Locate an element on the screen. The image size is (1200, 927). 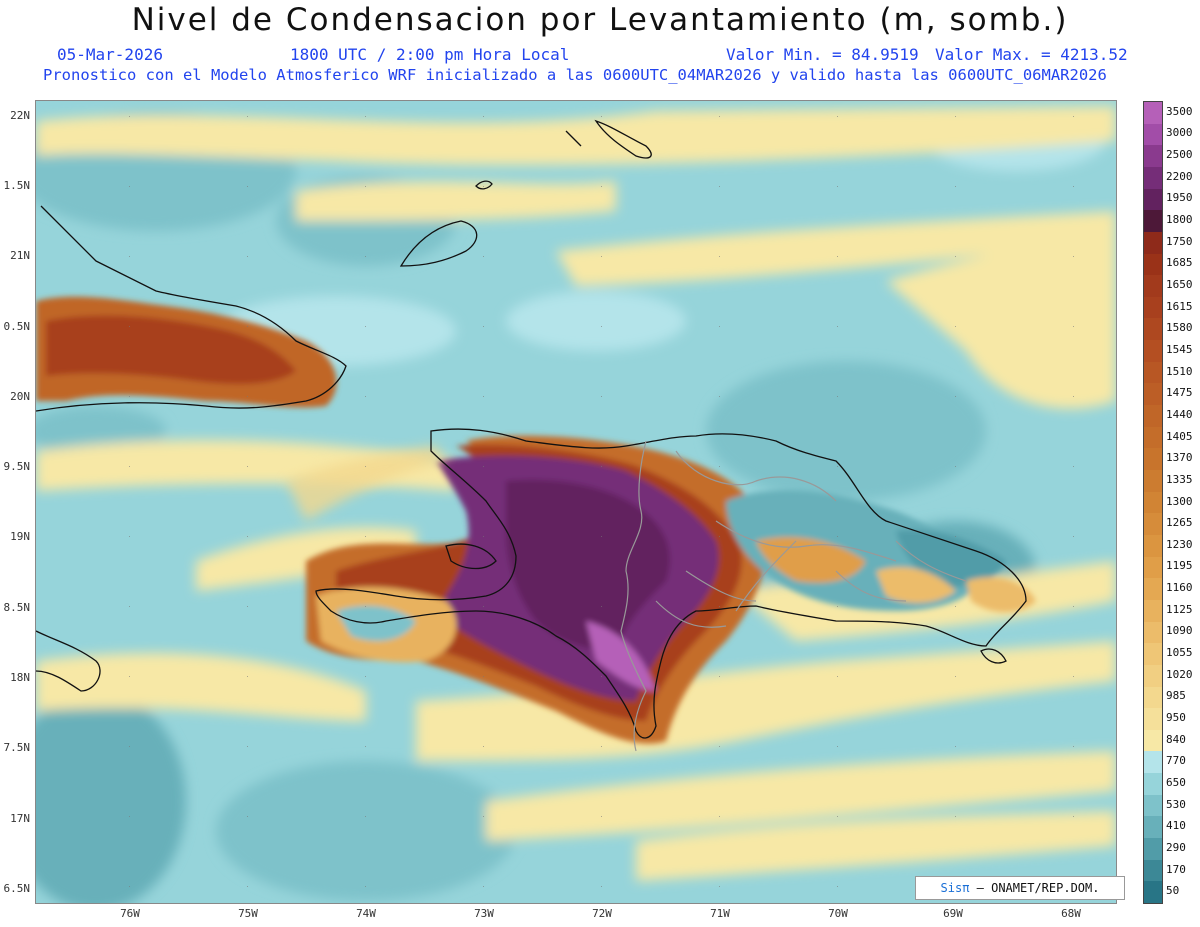
legend-label: 1300 is located at coordinates (1179, 501).